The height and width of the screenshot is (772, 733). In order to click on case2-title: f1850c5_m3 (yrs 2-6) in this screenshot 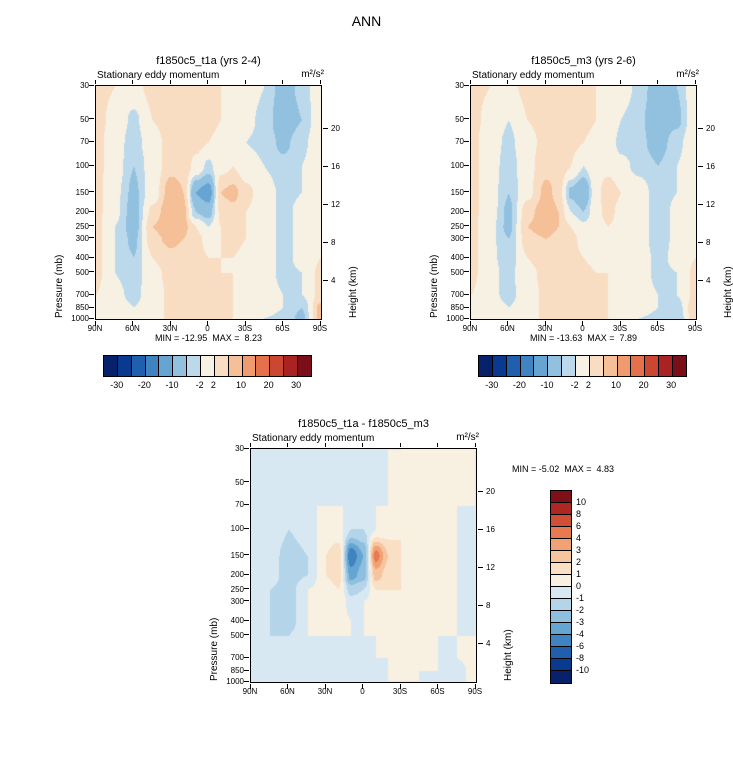, I will do `click(583, 61)`.